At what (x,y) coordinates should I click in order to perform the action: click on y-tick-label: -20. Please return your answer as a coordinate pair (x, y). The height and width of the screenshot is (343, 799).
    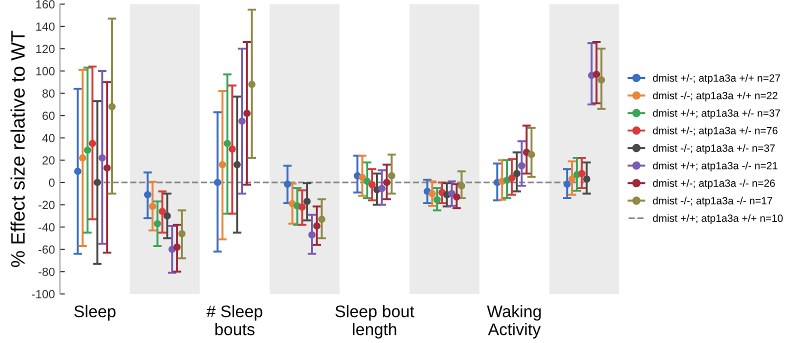
    Looking at the image, I should click on (46, 205).